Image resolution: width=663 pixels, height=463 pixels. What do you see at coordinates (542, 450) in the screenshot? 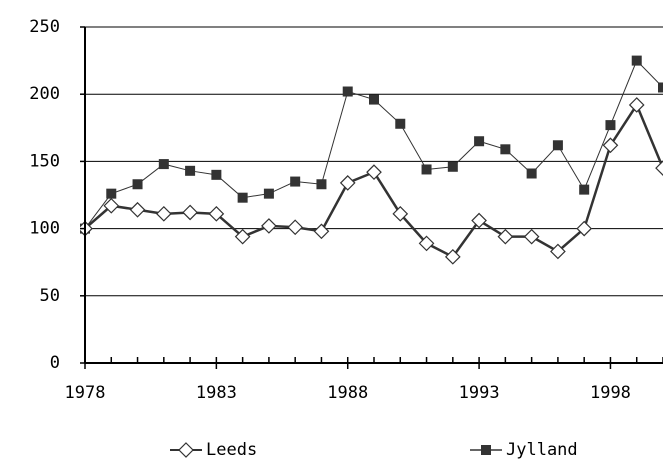
I see `legend-label: Jylland` at bounding box center [542, 450].